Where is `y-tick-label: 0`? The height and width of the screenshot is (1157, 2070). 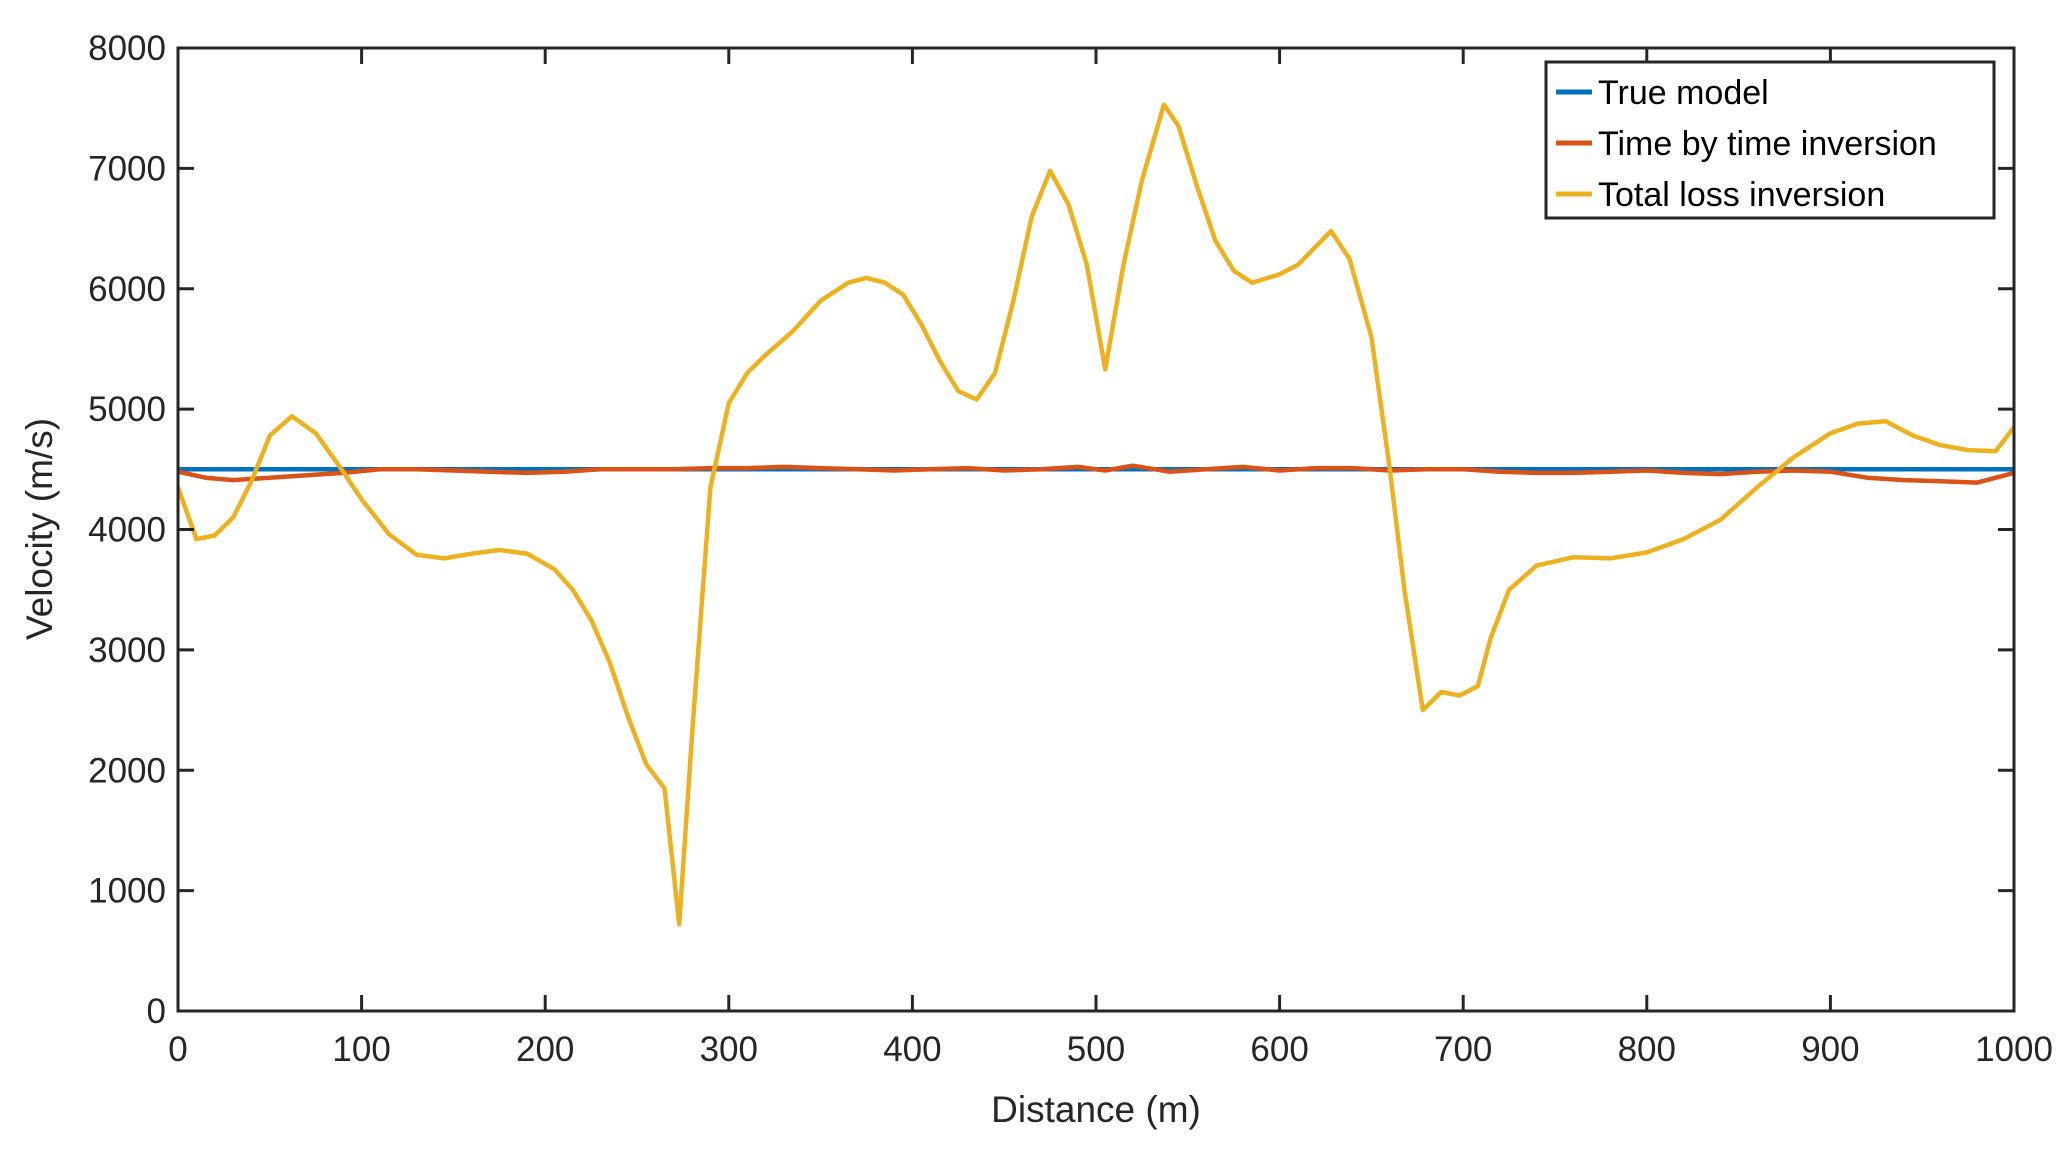 y-tick-label: 0 is located at coordinates (156, 1011).